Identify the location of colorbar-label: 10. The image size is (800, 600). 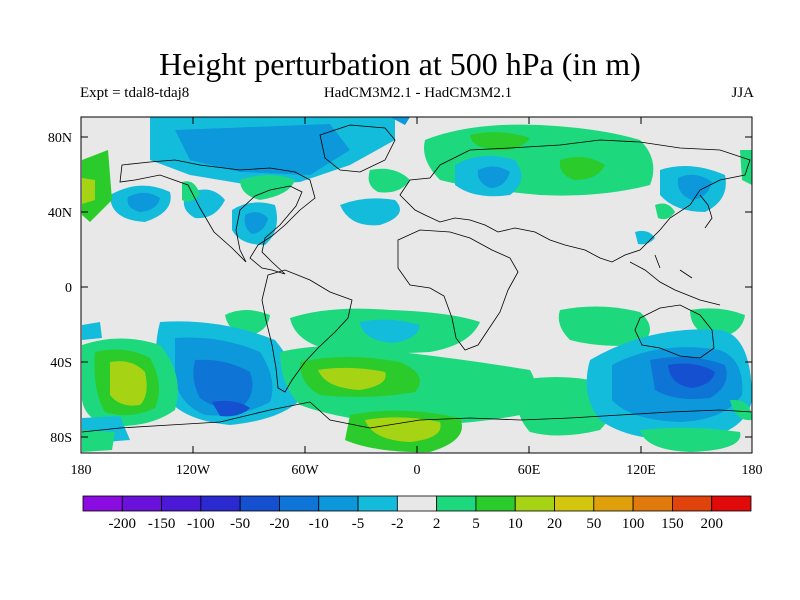
(515, 524).